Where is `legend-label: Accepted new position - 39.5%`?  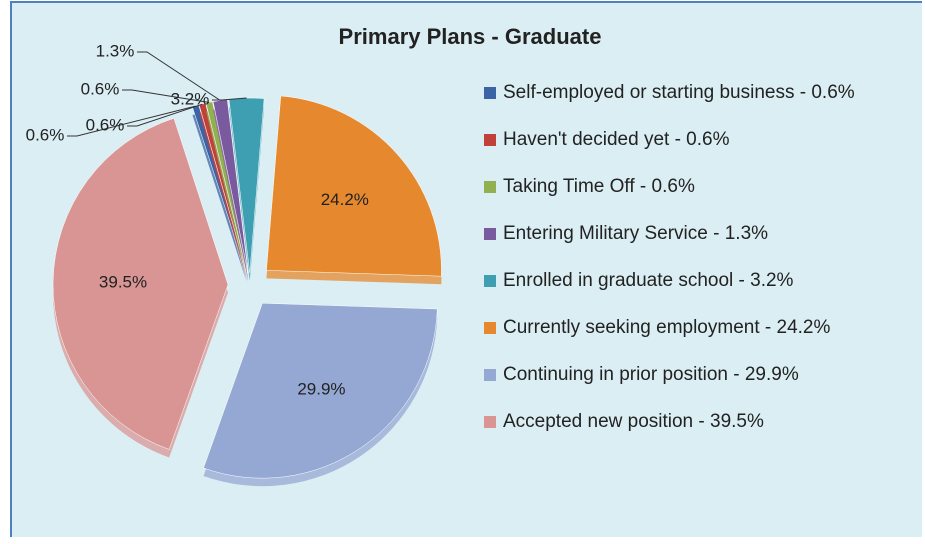 legend-label: Accepted new position - 39.5% is located at coordinates (633, 421).